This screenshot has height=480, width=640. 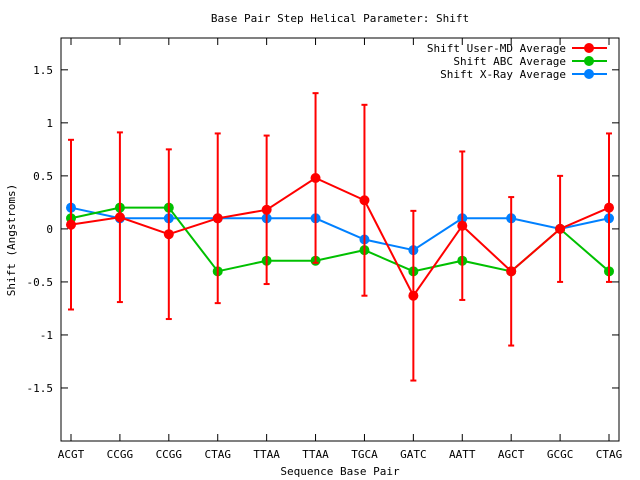 I want to click on x-tick-label: AGCT, so click(x=511, y=454).